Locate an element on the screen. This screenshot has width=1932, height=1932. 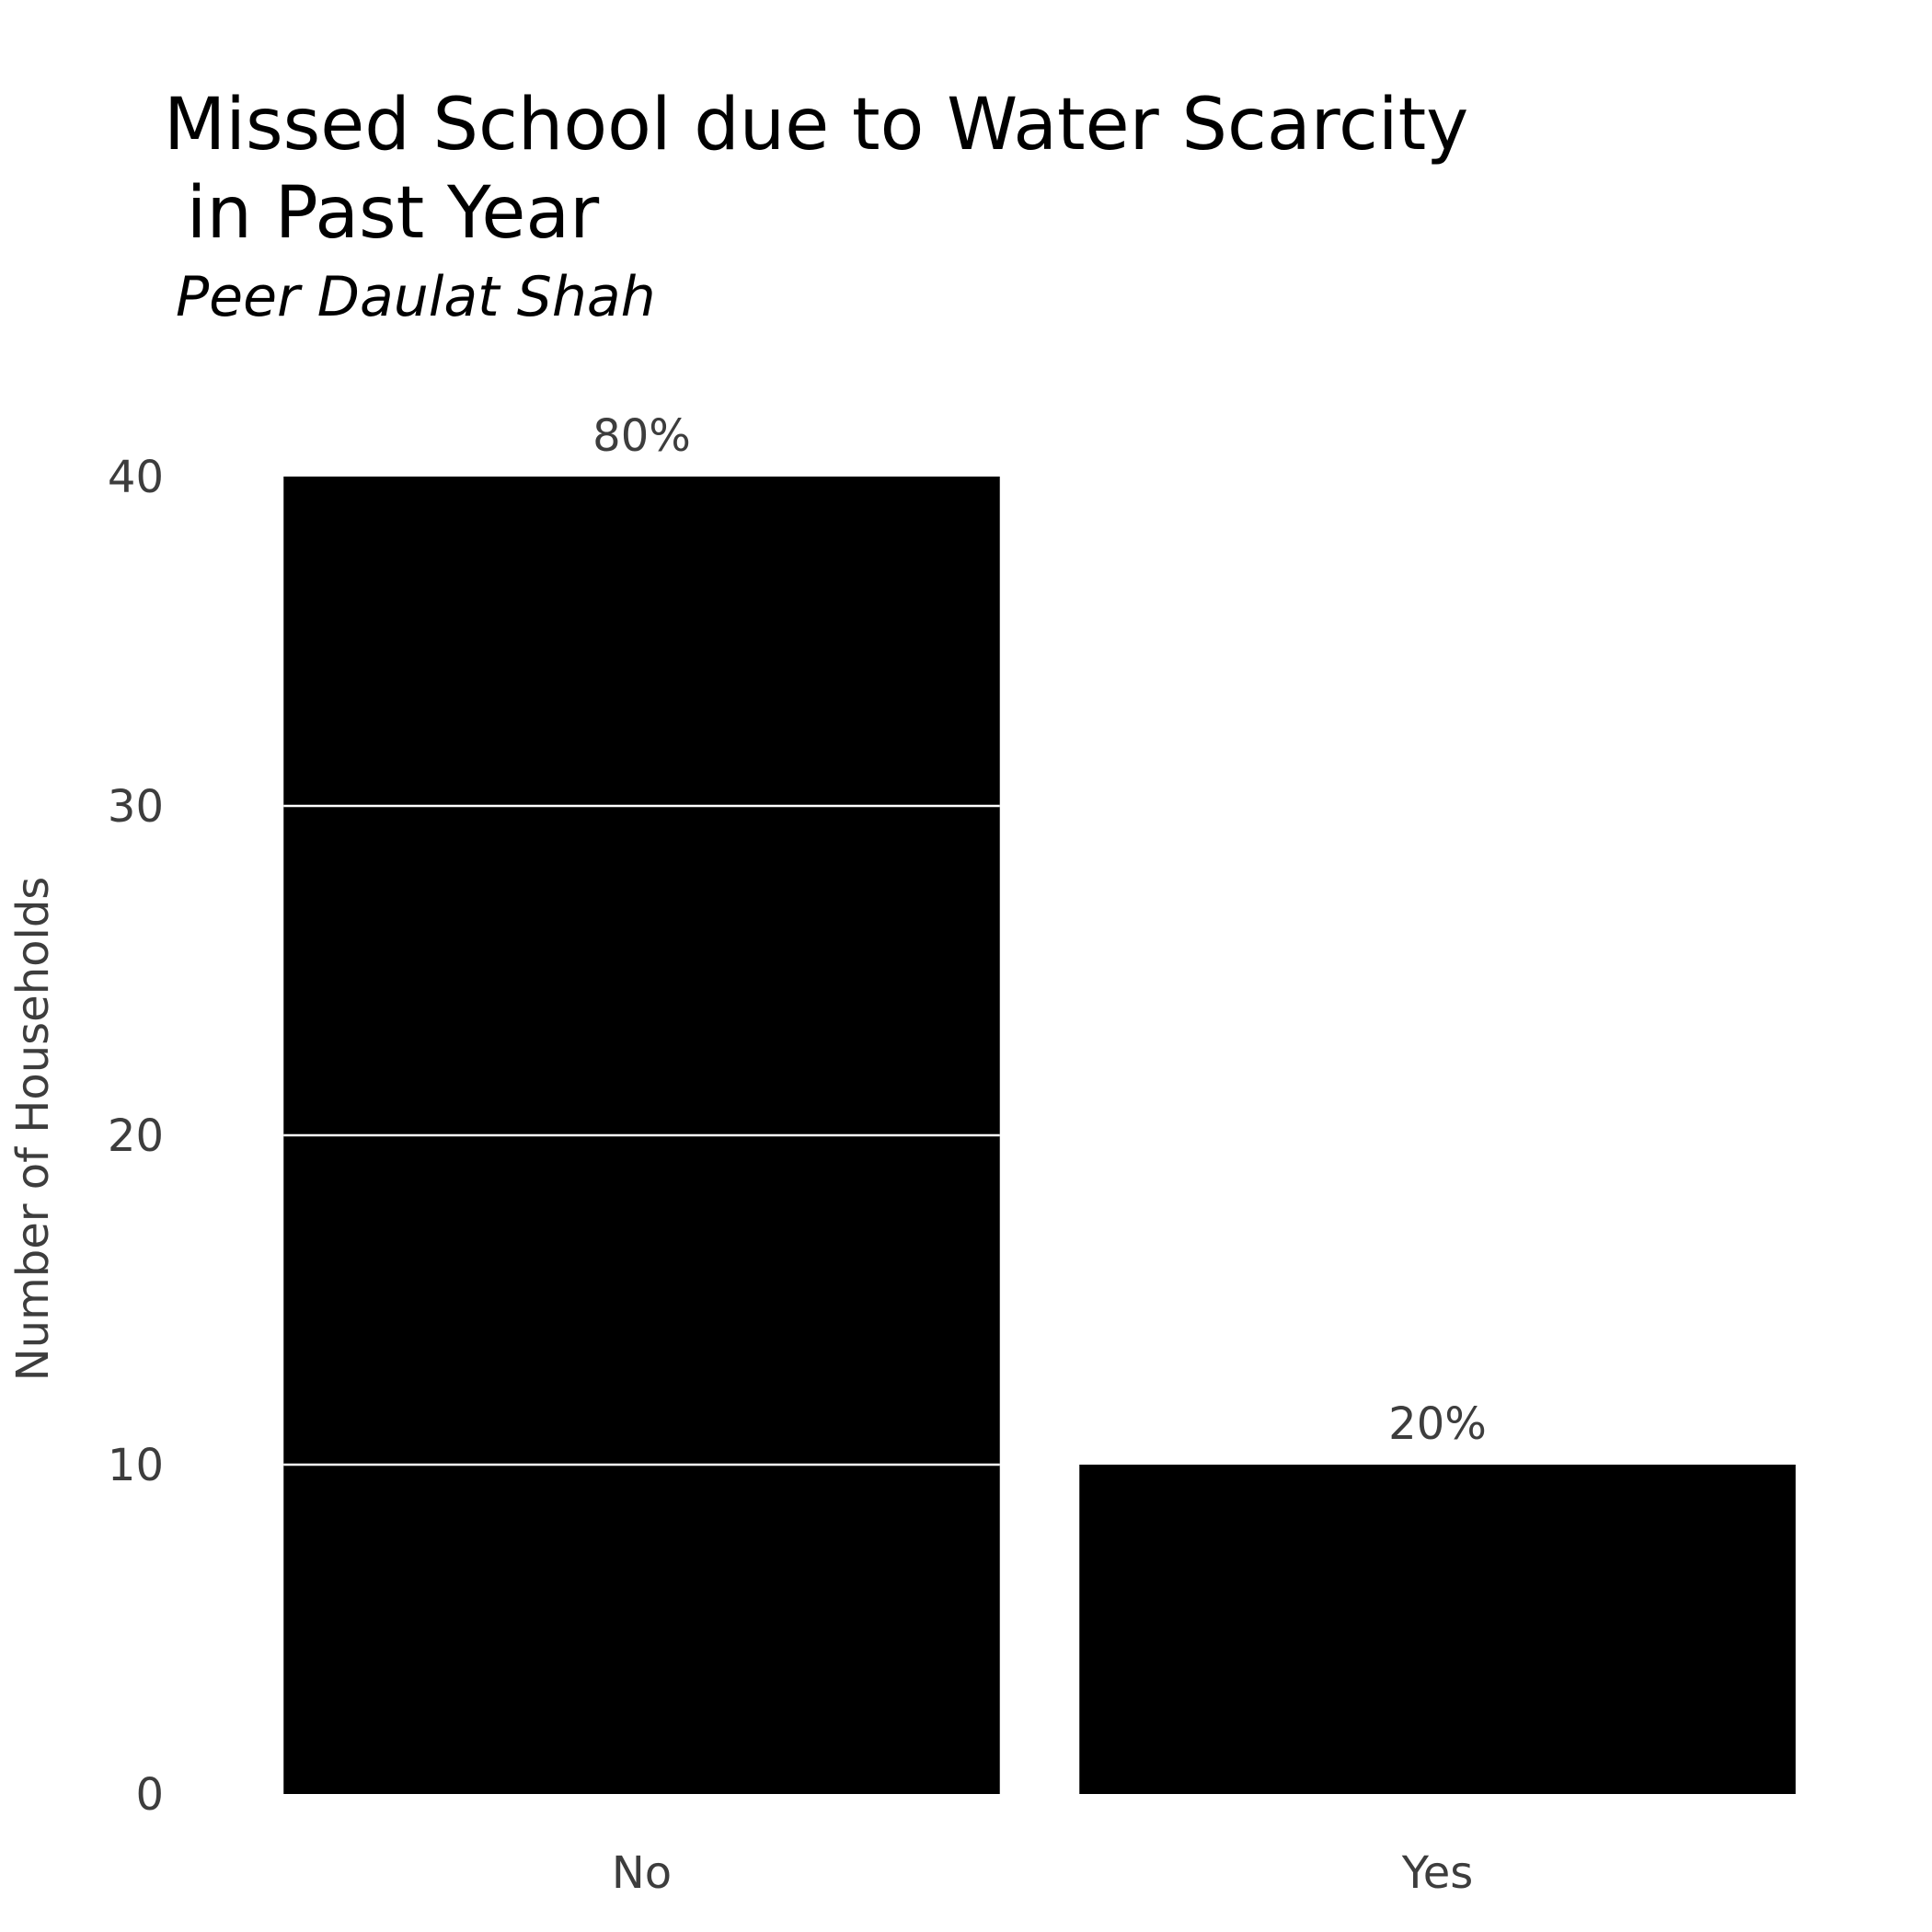
y-axis-title: Number of Households is located at coordinates (33, 1129).